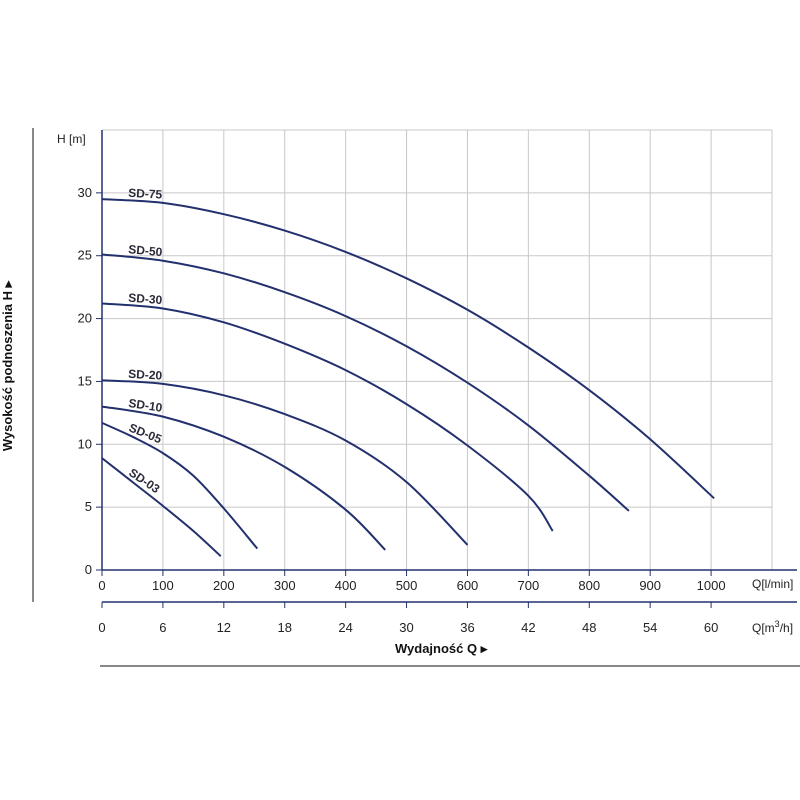 The image size is (800, 800). What do you see at coordinates (101, 627) in the screenshot?
I see `x2-tick-label: 0` at bounding box center [101, 627].